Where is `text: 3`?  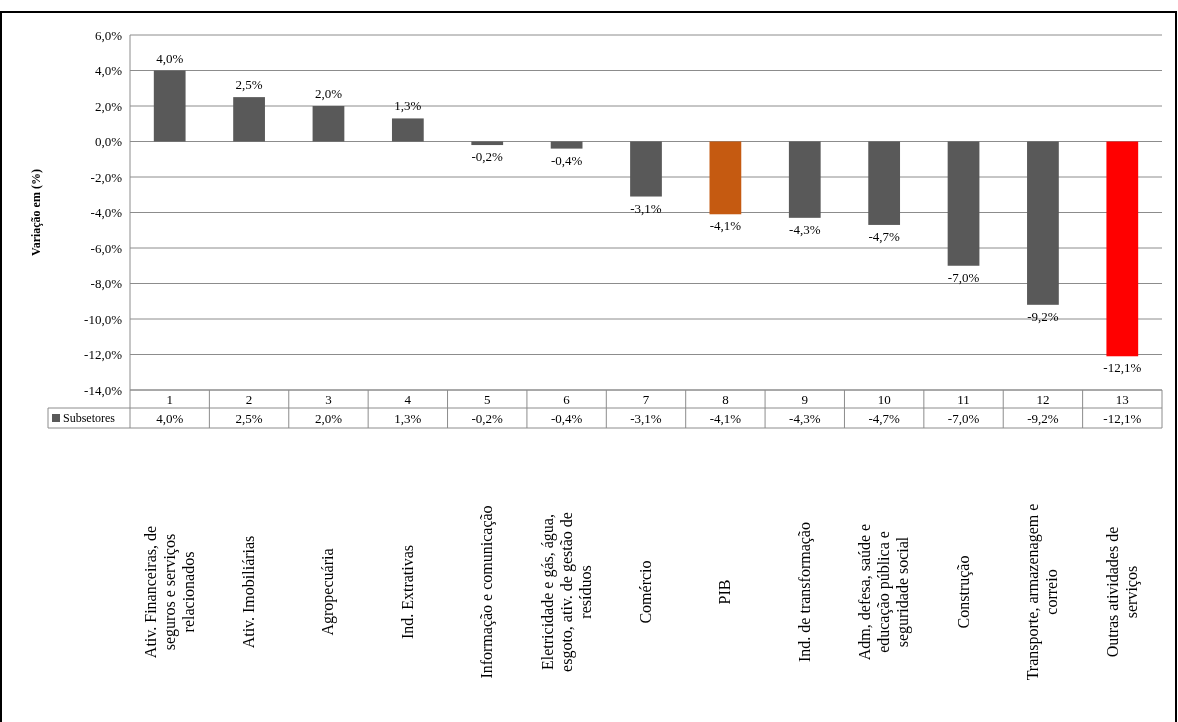 text: 3 is located at coordinates (328, 399).